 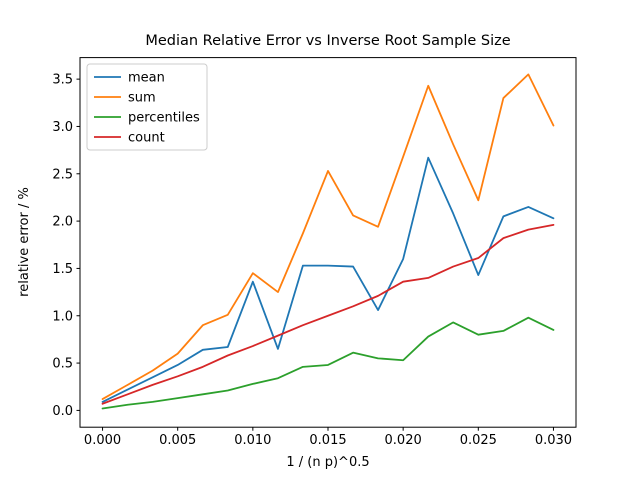 I want to click on x-axis-label: 1 / (n p)^0.5, so click(x=327, y=462).